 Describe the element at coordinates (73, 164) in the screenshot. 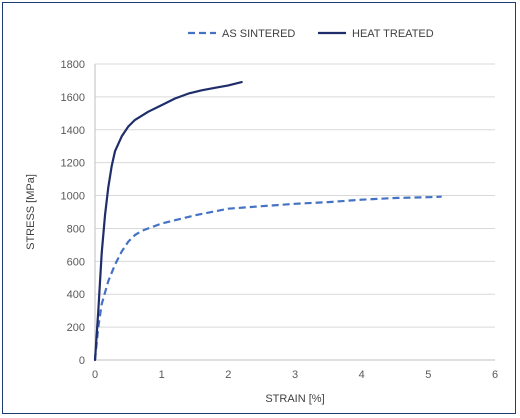

I see `y-tick-label: 1200` at that location.